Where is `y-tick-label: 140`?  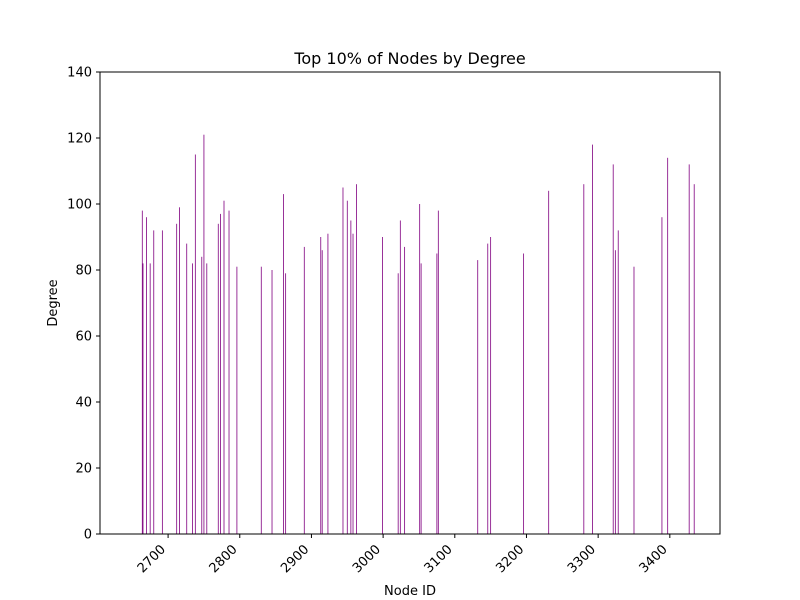
y-tick-label: 140 is located at coordinates (79, 73).